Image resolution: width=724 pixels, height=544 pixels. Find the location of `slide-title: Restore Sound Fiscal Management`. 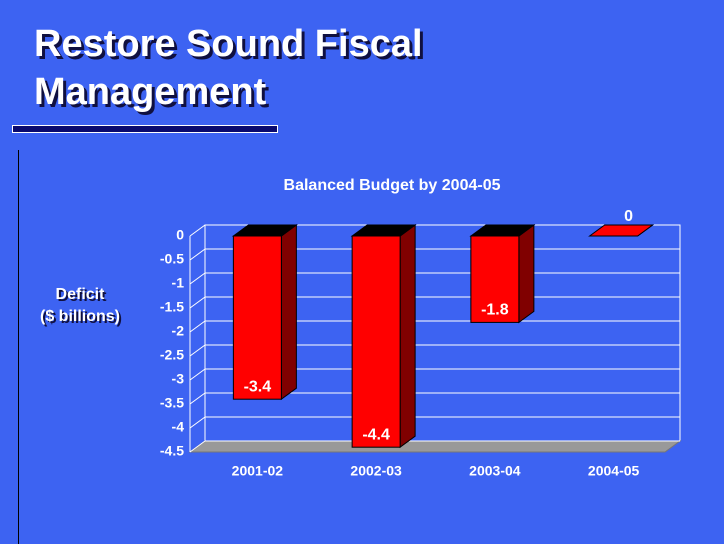

slide-title: Restore Sound Fiscal Management is located at coordinates (228, 68).